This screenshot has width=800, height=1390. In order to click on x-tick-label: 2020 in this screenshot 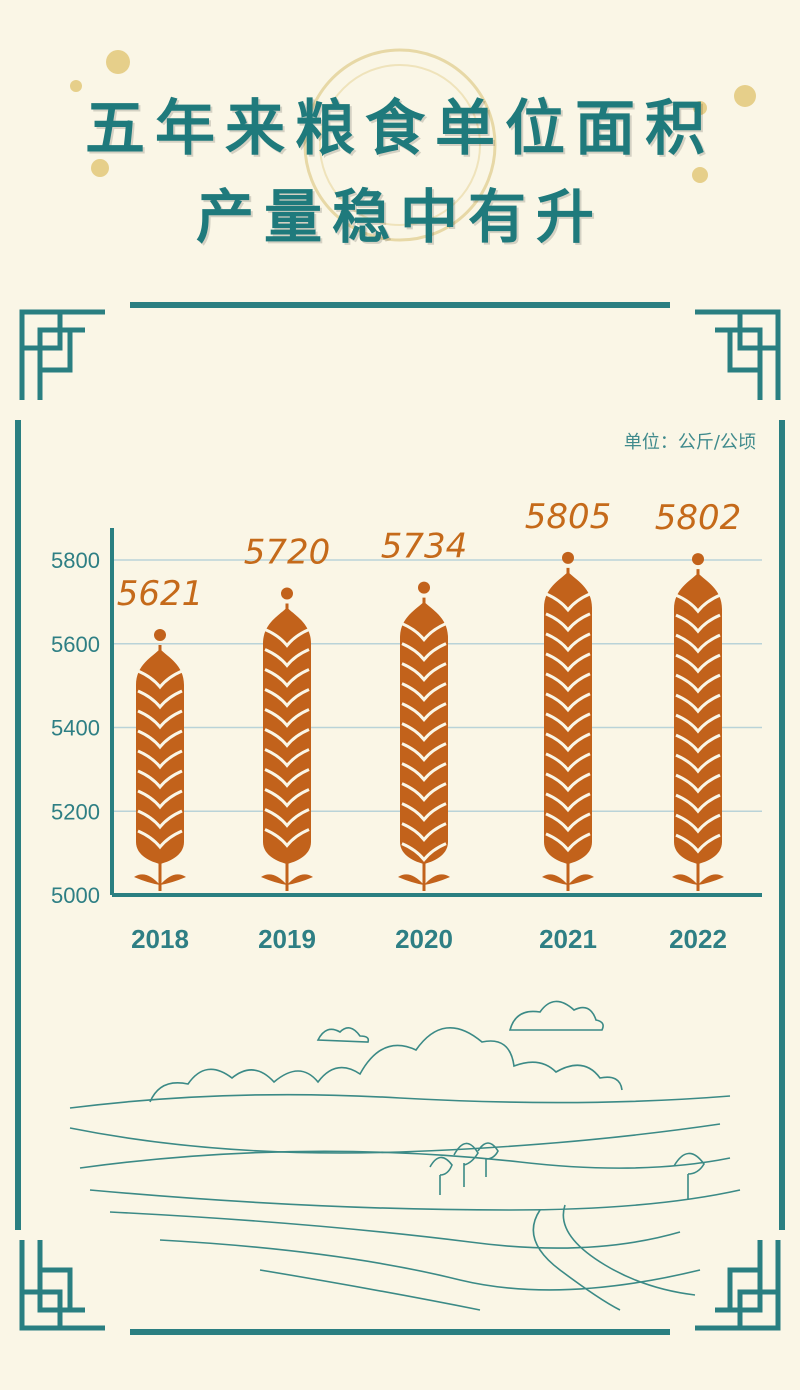, I will do `click(424, 939)`.